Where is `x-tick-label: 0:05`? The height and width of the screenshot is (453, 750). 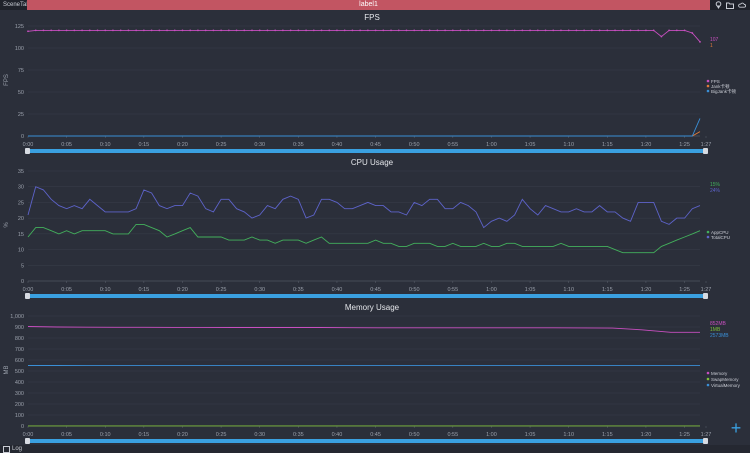
x-tick-label: 0:05 is located at coordinates (66, 290).